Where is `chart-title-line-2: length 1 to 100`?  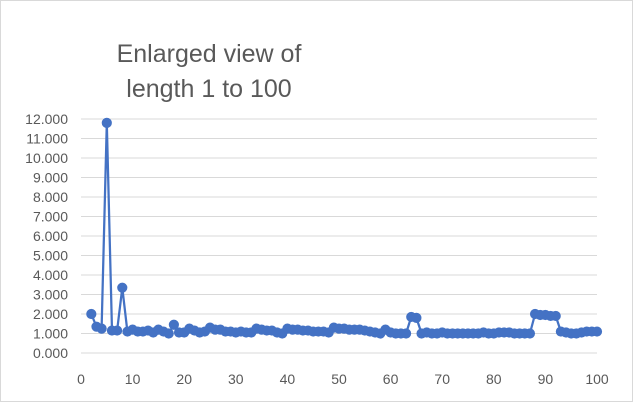
chart-title-line-2: length 1 to 100 is located at coordinates (208, 89).